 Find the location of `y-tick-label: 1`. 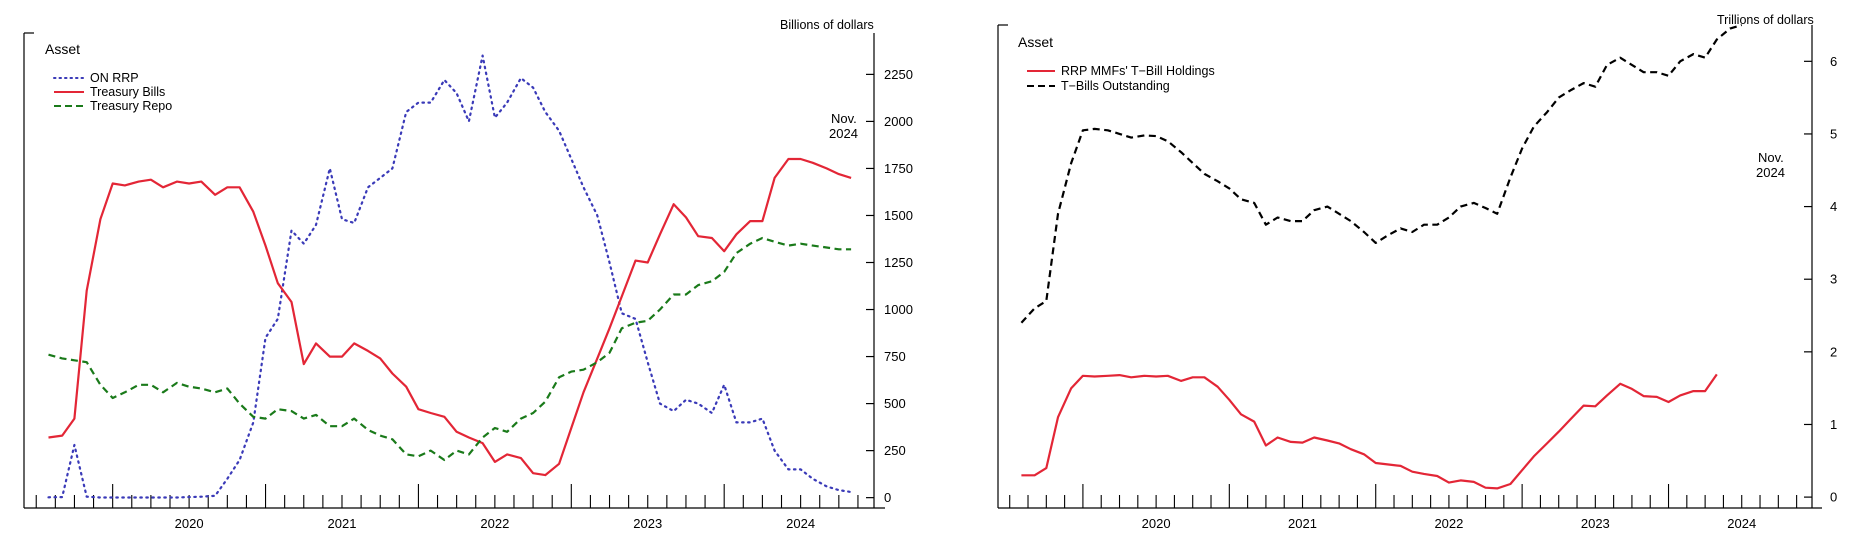

y-tick-label: 1 is located at coordinates (1833, 424).